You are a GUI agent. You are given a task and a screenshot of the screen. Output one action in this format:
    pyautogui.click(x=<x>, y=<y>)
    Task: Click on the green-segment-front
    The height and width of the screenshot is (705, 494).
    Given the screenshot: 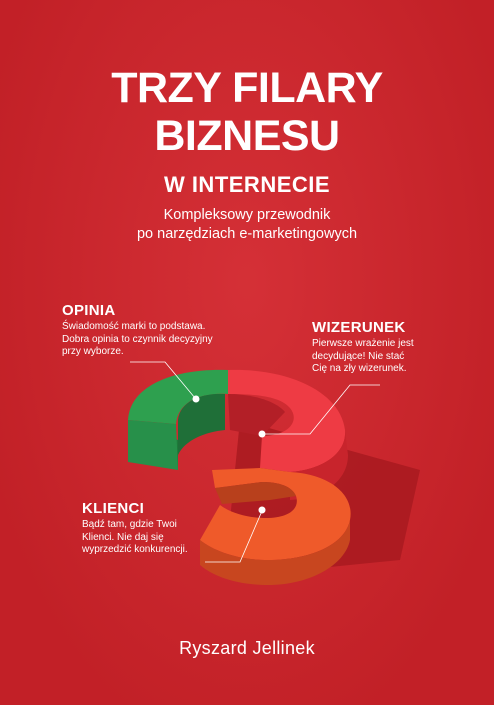 What is the action you would take?
    pyautogui.click(x=153, y=445)
    